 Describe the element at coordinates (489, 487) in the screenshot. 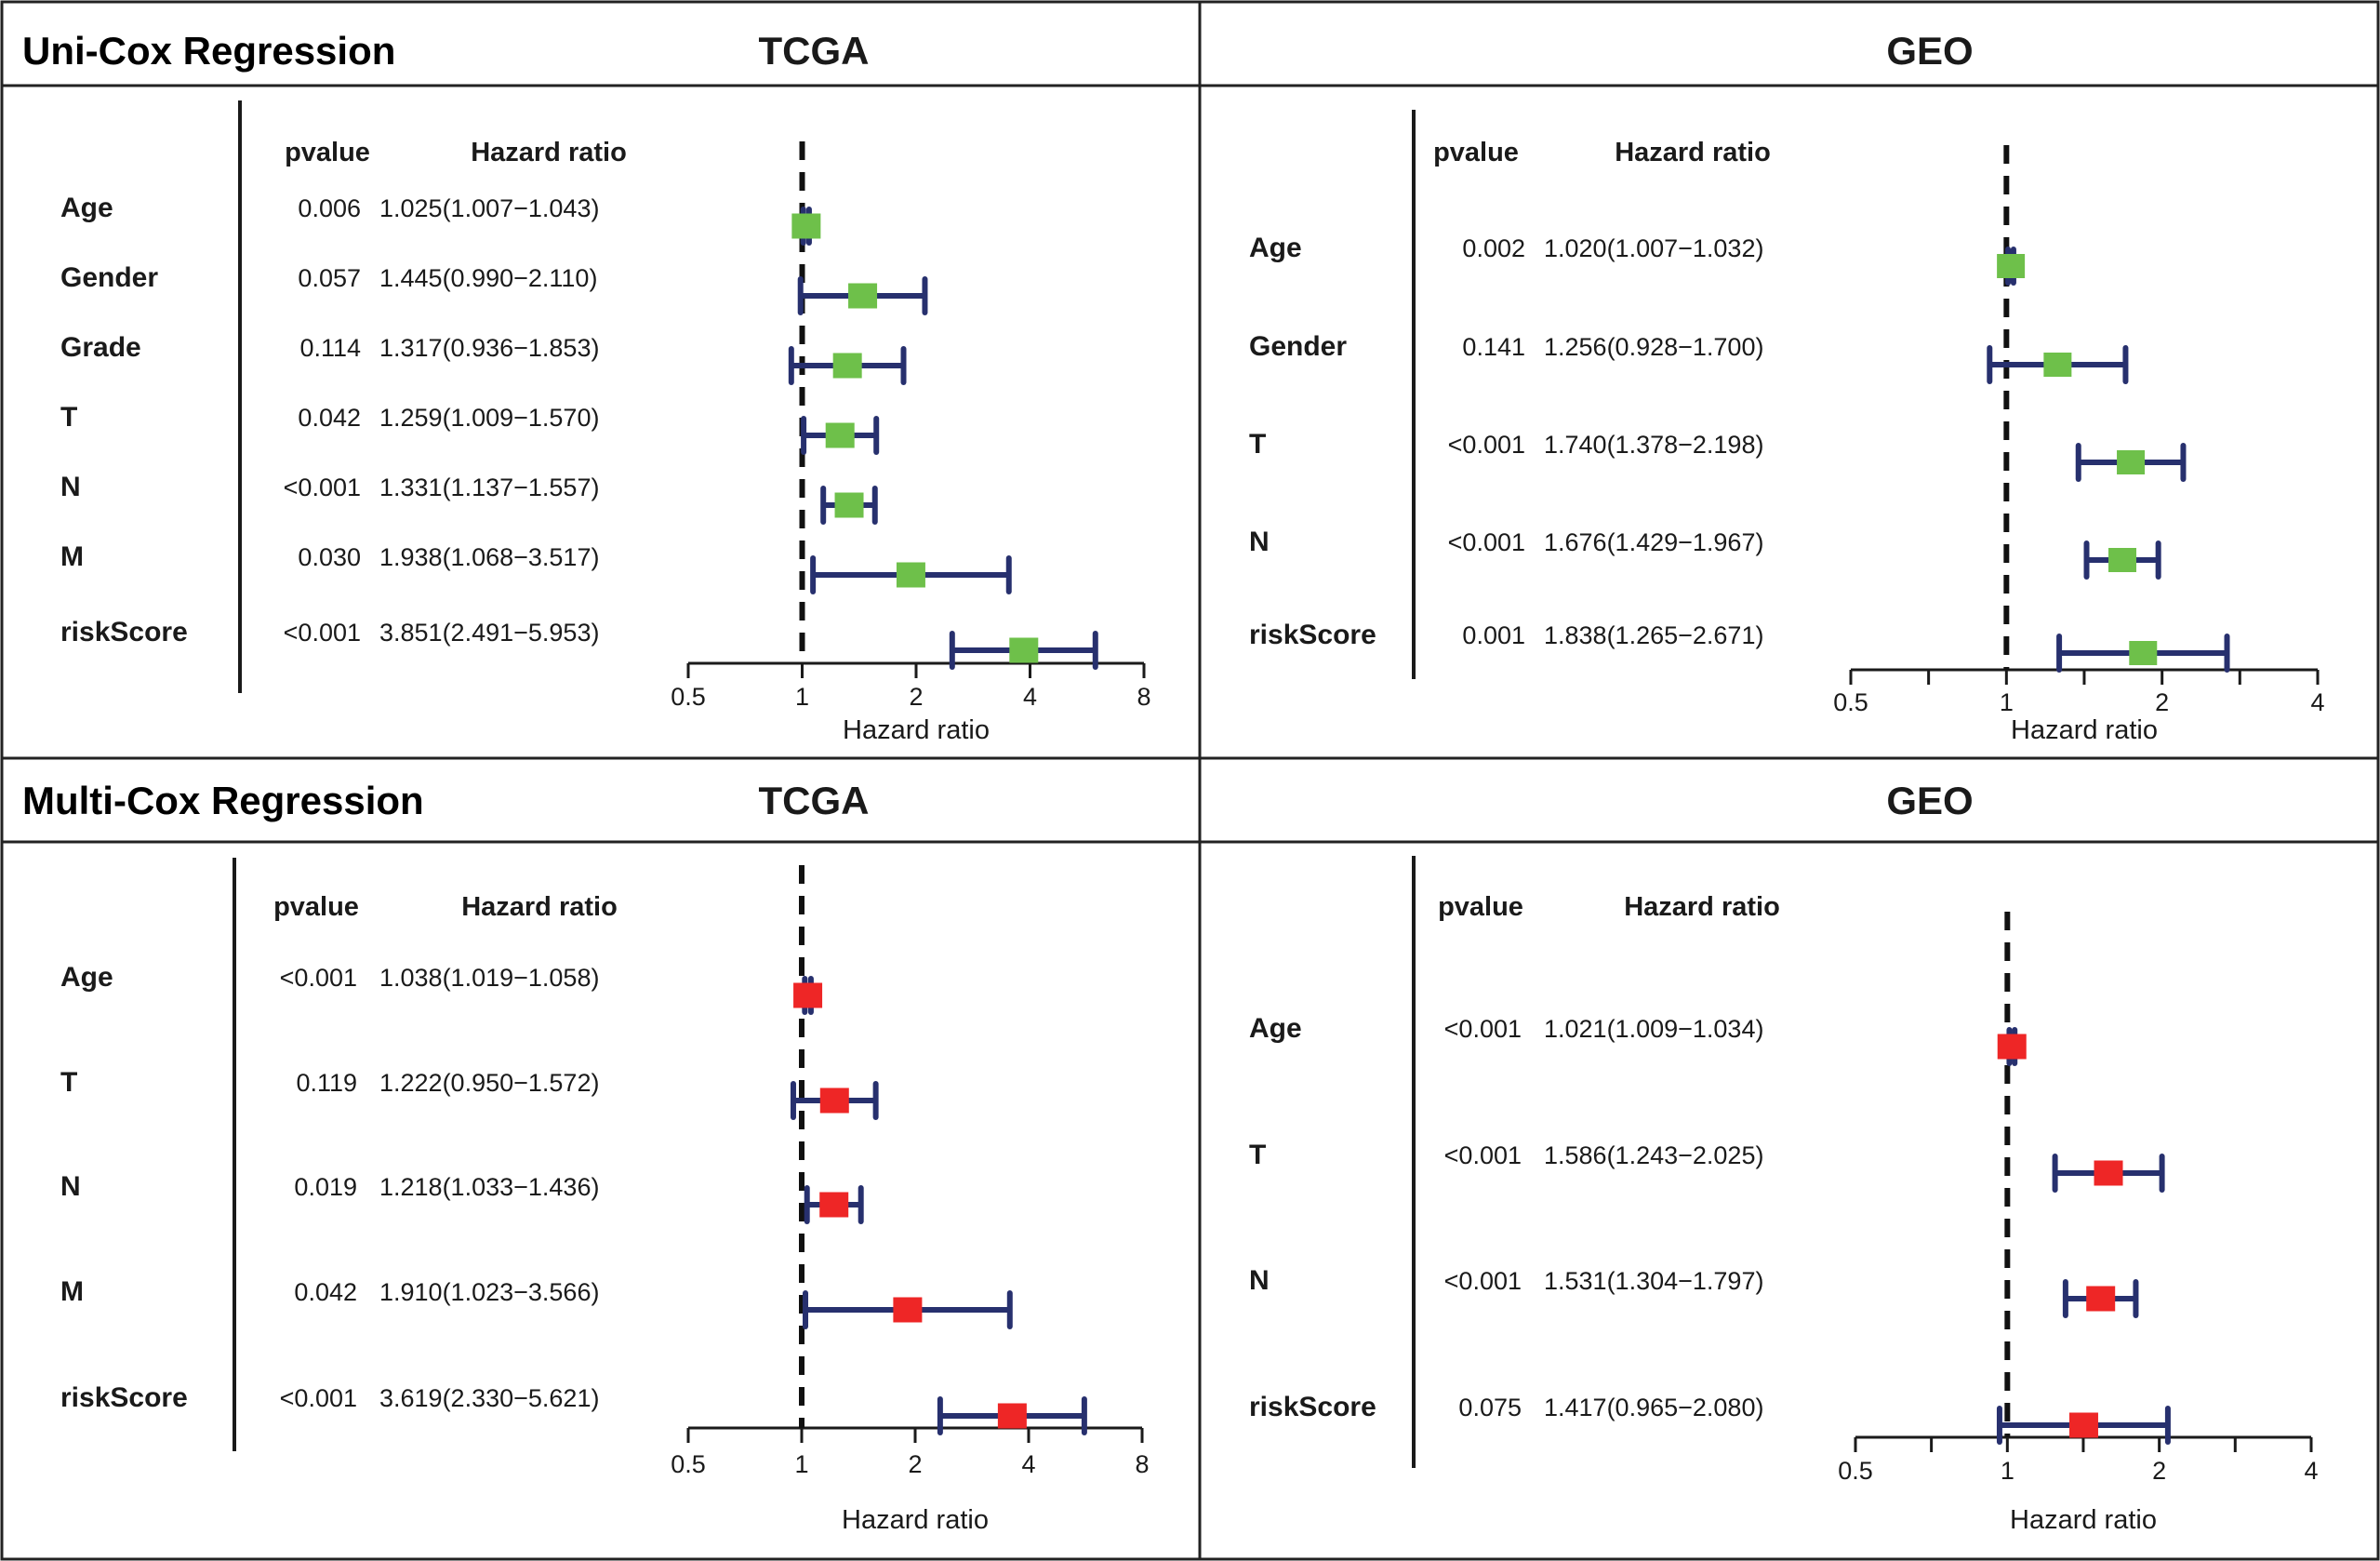

I see `hazard-ratio-text: 1.331(1.137−1.557)` at that location.